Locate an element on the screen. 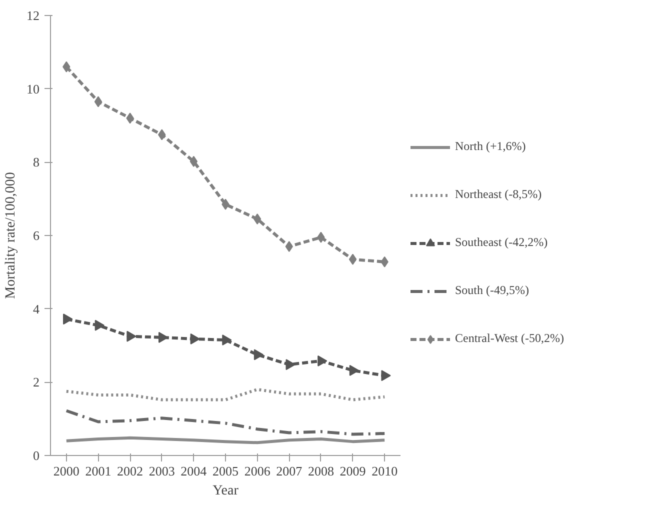 The width and height of the screenshot is (646, 525). y-tick-label: 4 is located at coordinates (36, 308).